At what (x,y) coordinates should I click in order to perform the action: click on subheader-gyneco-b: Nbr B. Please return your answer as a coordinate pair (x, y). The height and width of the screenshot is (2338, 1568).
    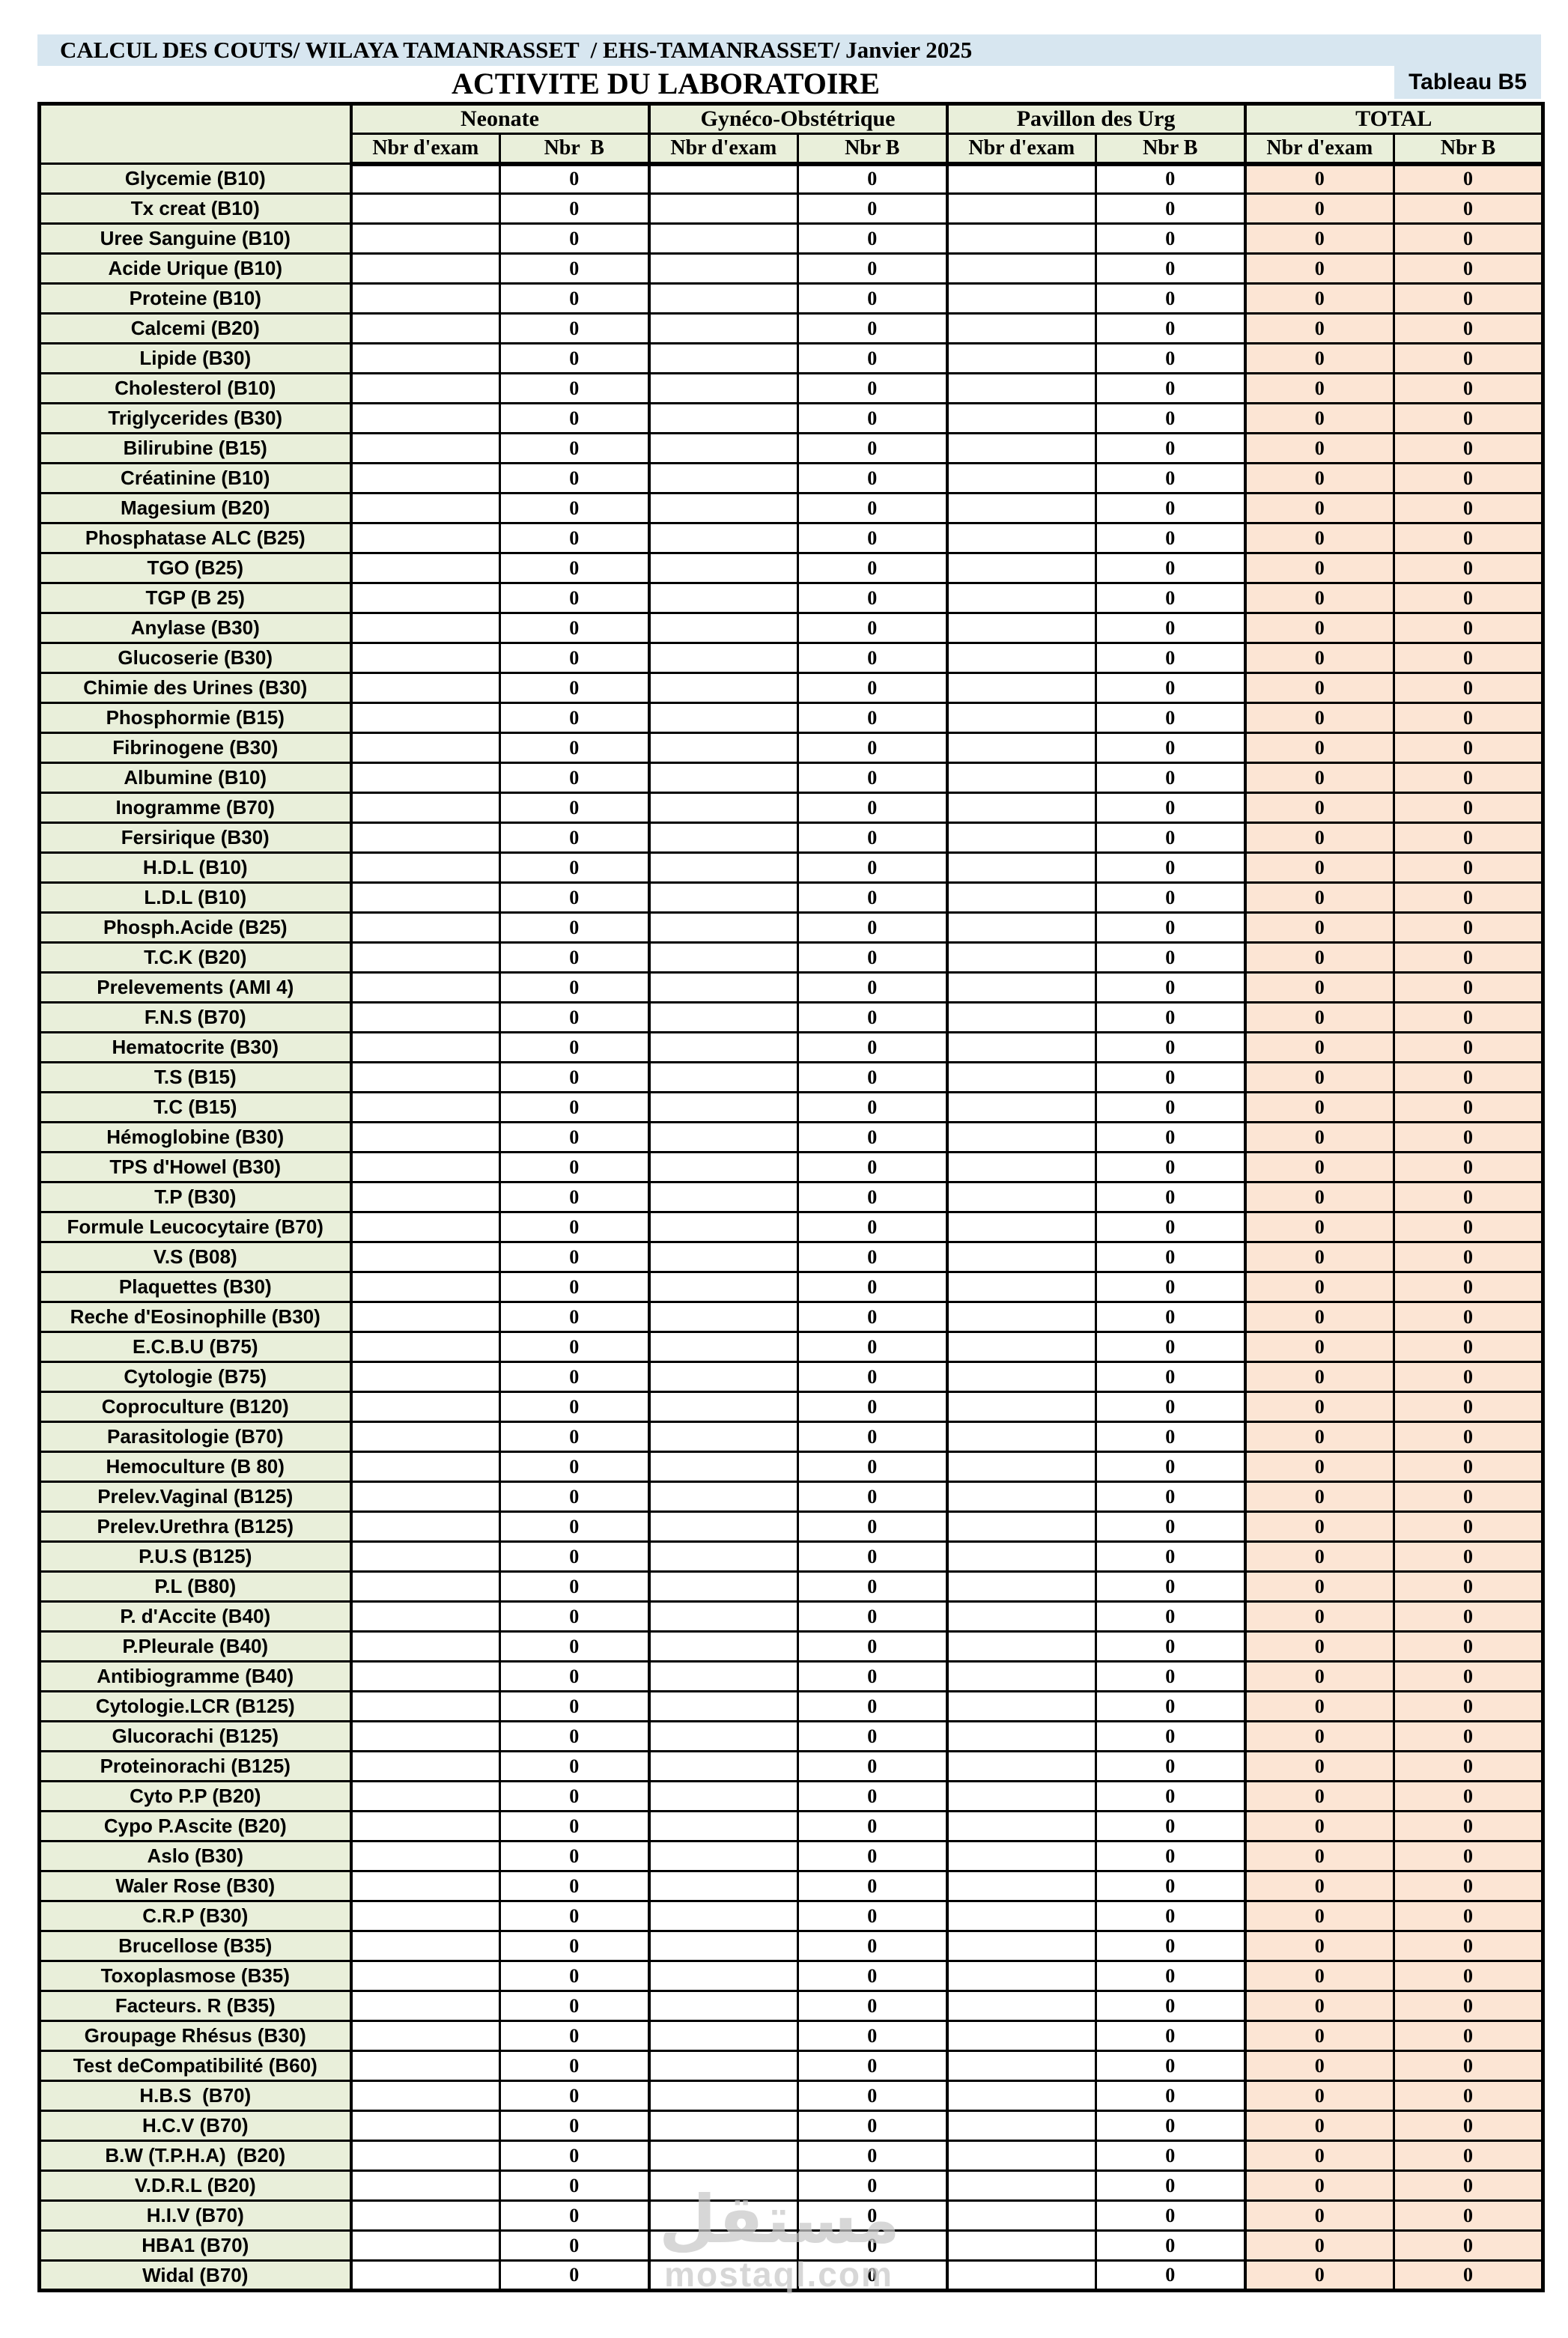
    Looking at the image, I should click on (873, 149).